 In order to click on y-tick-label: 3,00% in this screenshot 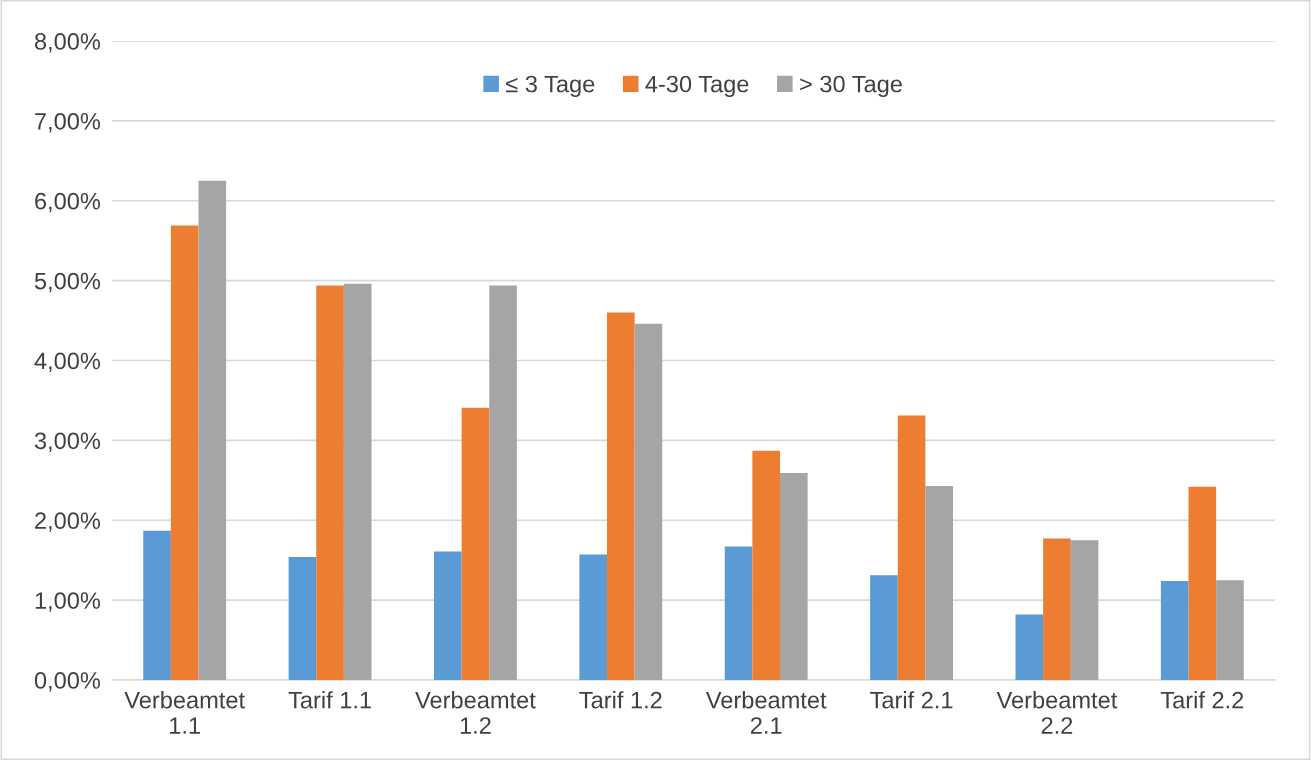, I will do `click(67, 442)`.